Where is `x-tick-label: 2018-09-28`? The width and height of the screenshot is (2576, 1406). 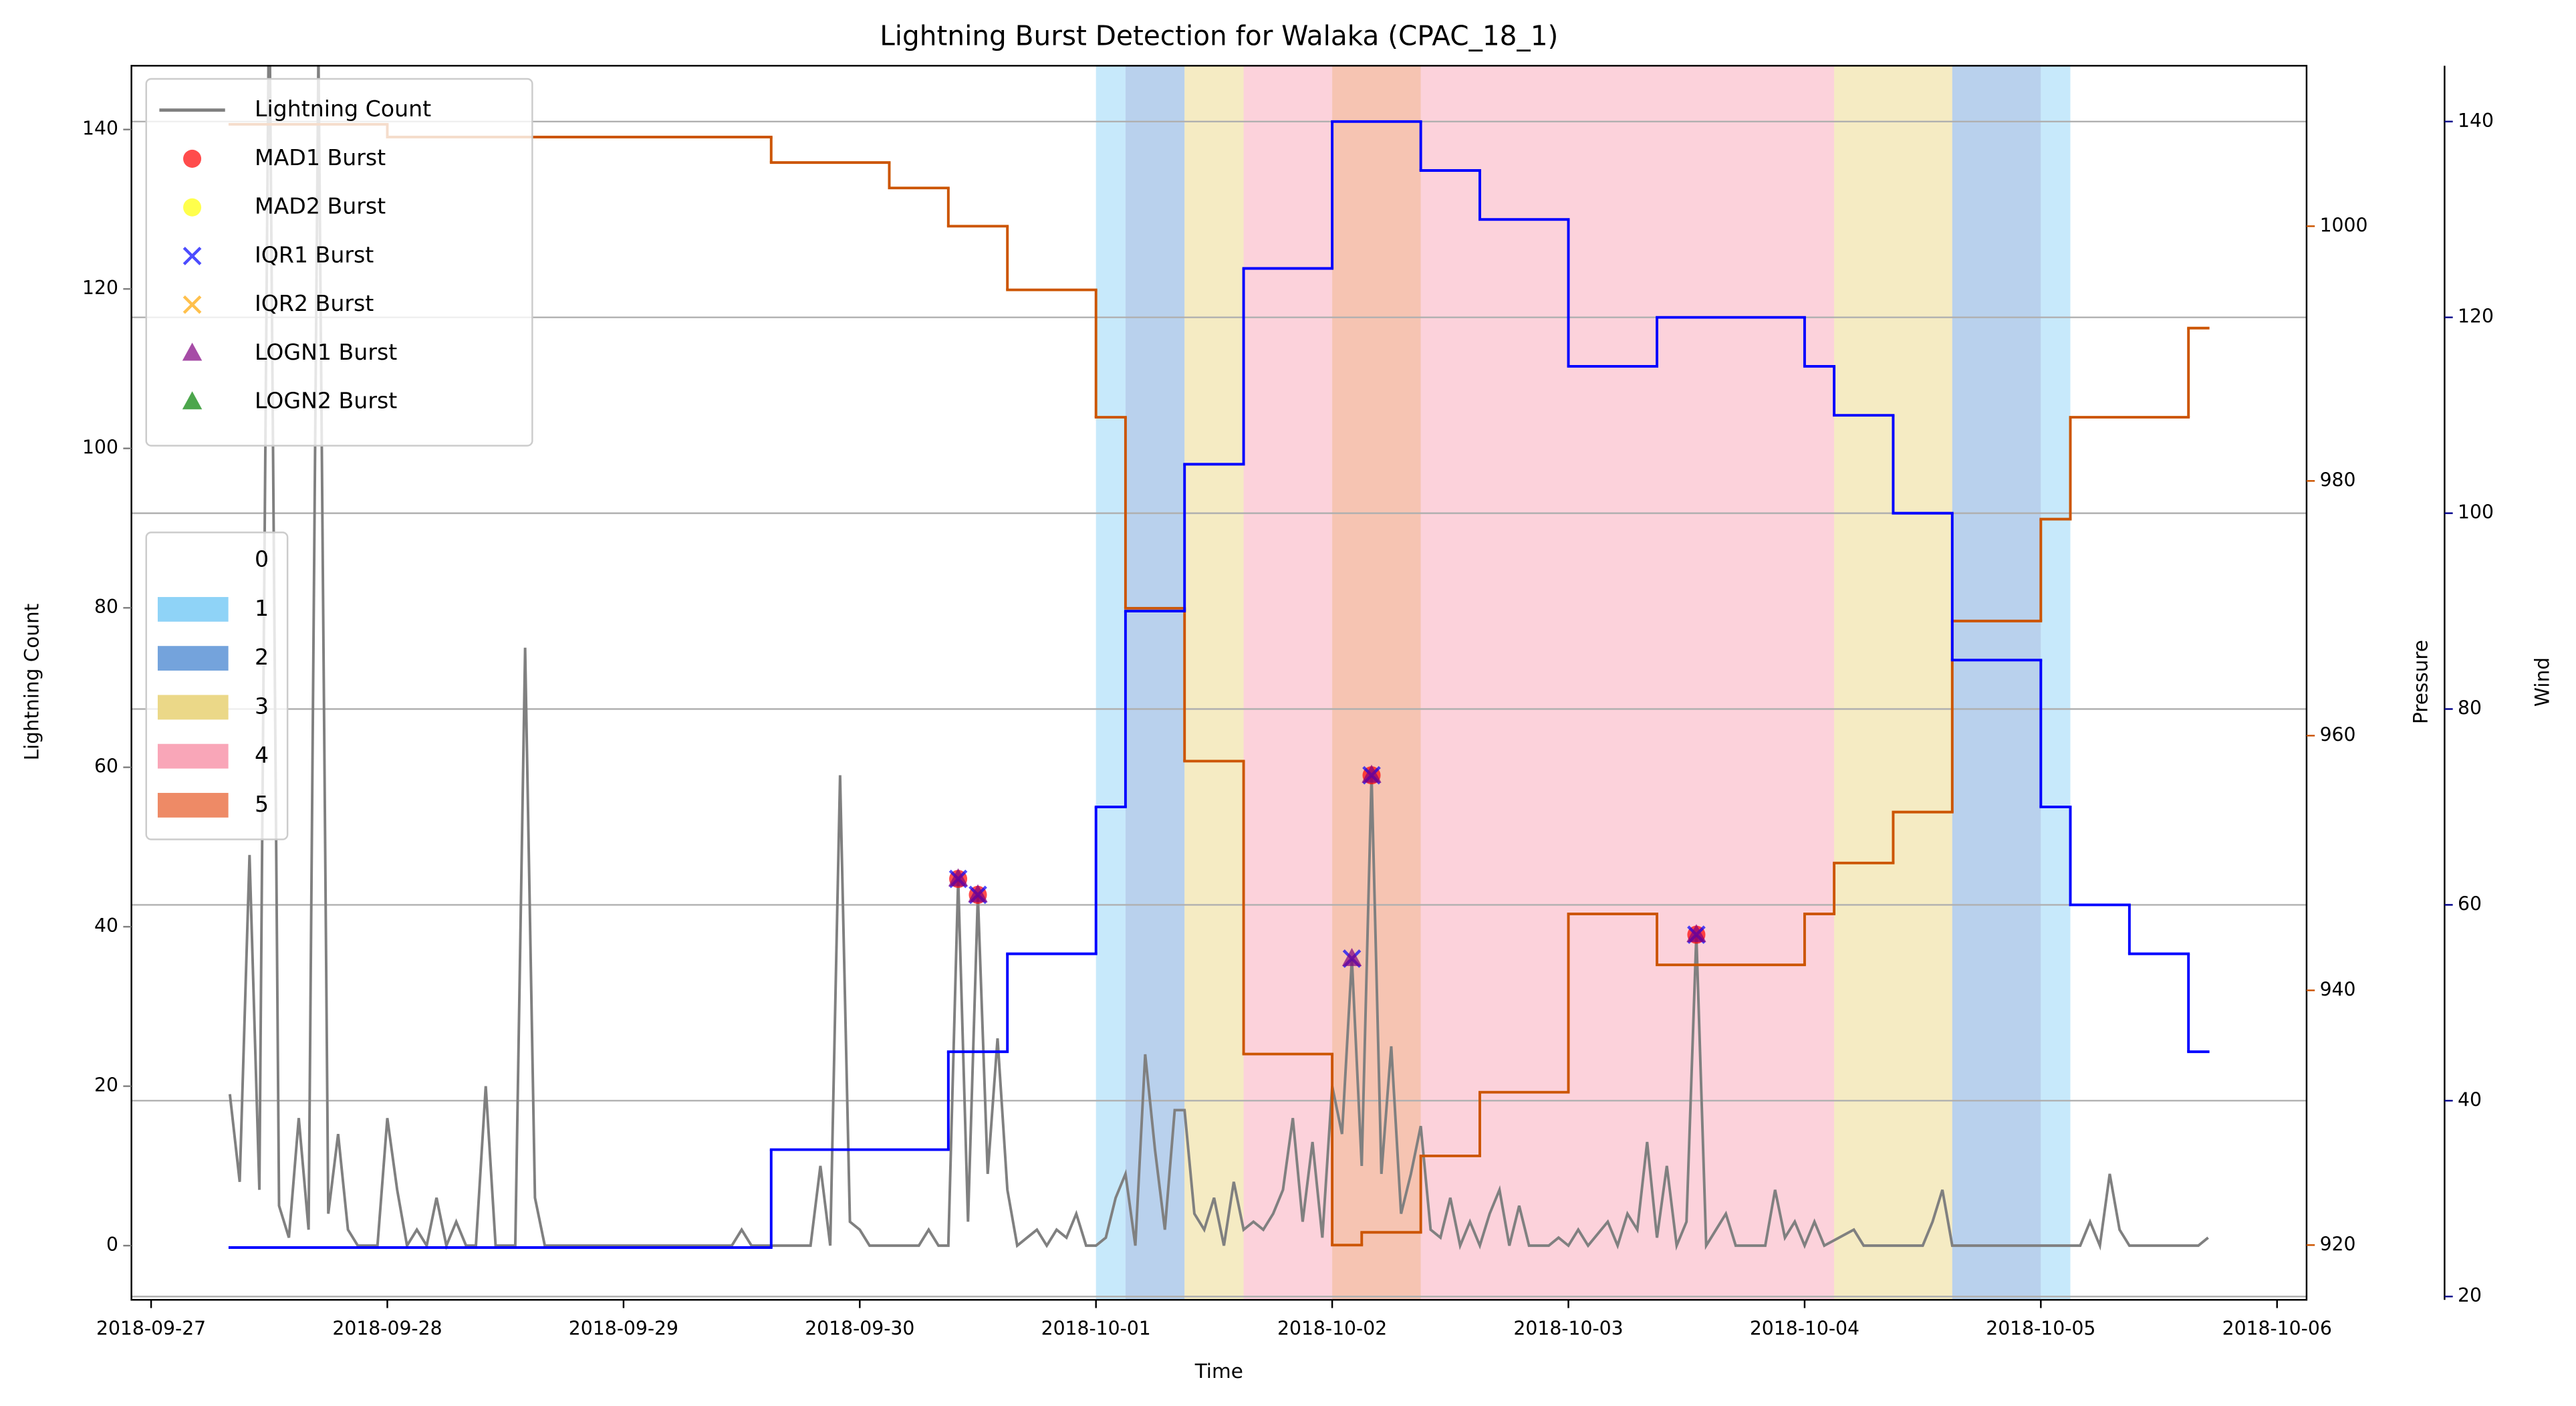 x-tick-label: 2018-09-28 is located at coordinates (387, 1328).